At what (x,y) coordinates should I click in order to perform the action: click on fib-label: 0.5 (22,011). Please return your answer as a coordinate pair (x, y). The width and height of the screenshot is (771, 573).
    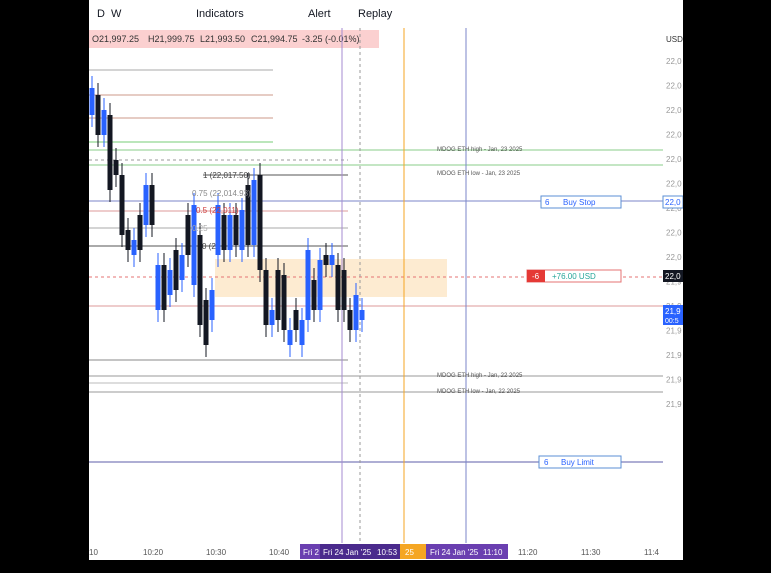
    Looking at the image, I should click on (217, 210).